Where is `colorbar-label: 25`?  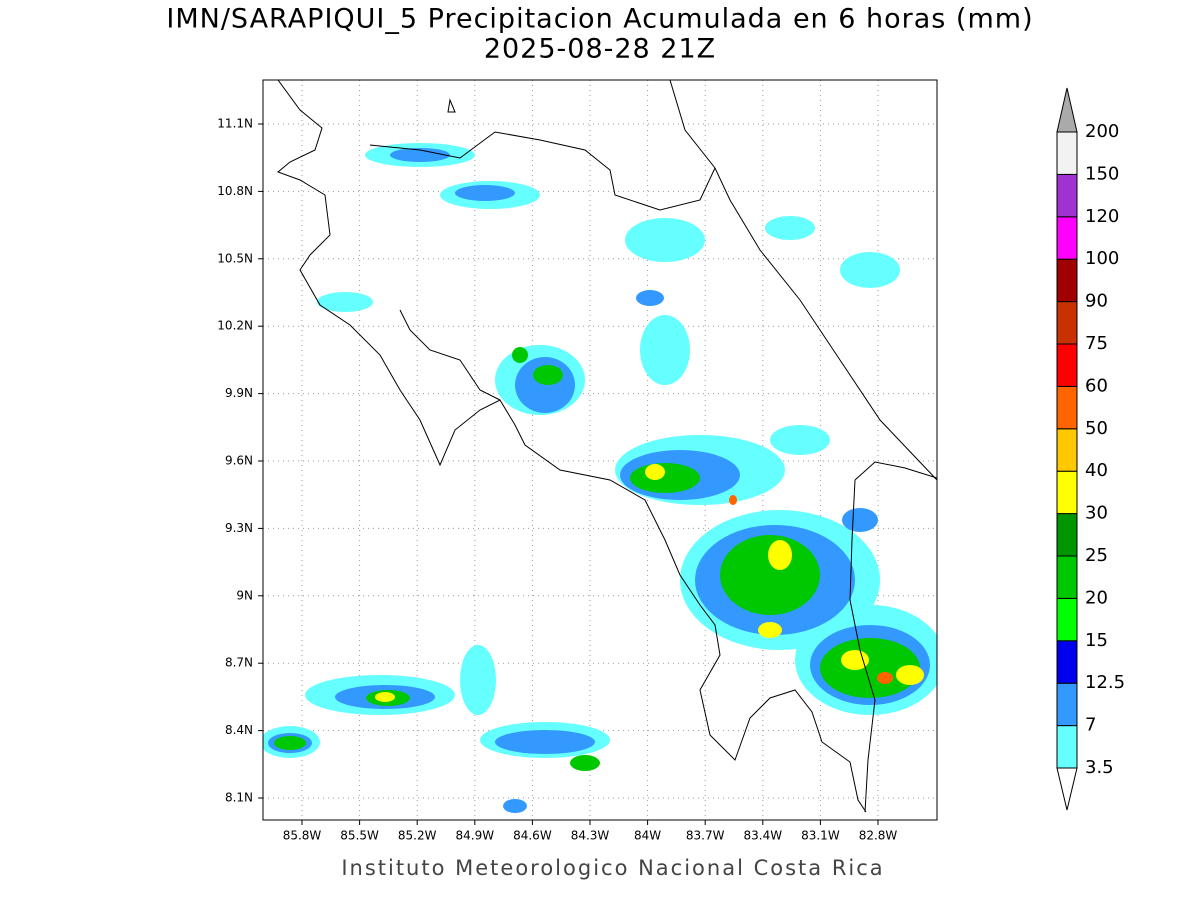 colorbar-label: 25 is located at coordinates (1096, 555).